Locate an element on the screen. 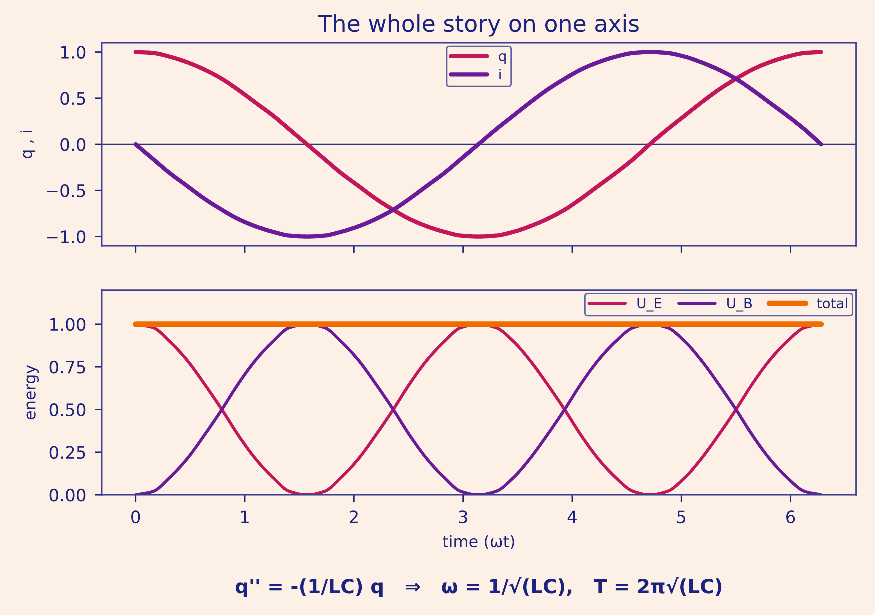  x-tick-label: 0 is located at coordinates (136, 517).